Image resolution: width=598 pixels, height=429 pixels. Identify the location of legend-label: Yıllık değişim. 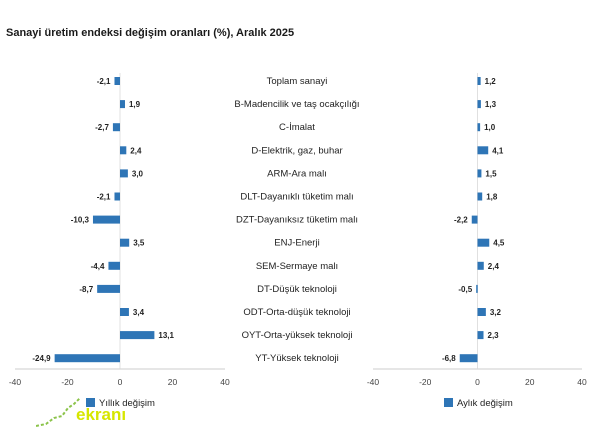
(127, 403).